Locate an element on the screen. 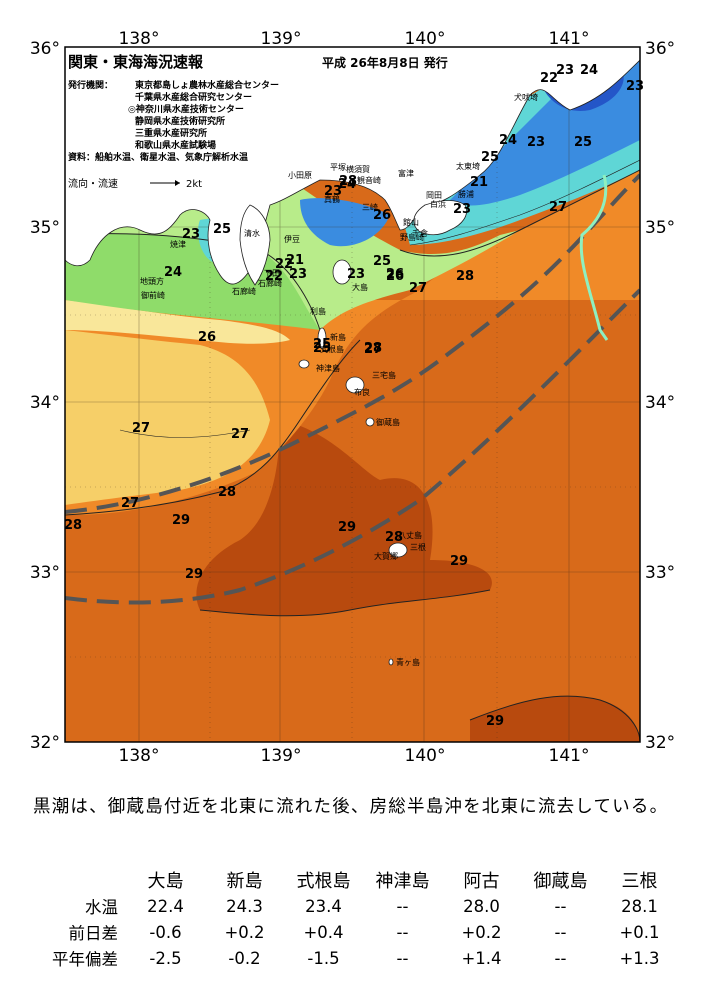 This screenshot has width=709, height=1002. table-cell: +0.1 is located at coordinates (639, 932).